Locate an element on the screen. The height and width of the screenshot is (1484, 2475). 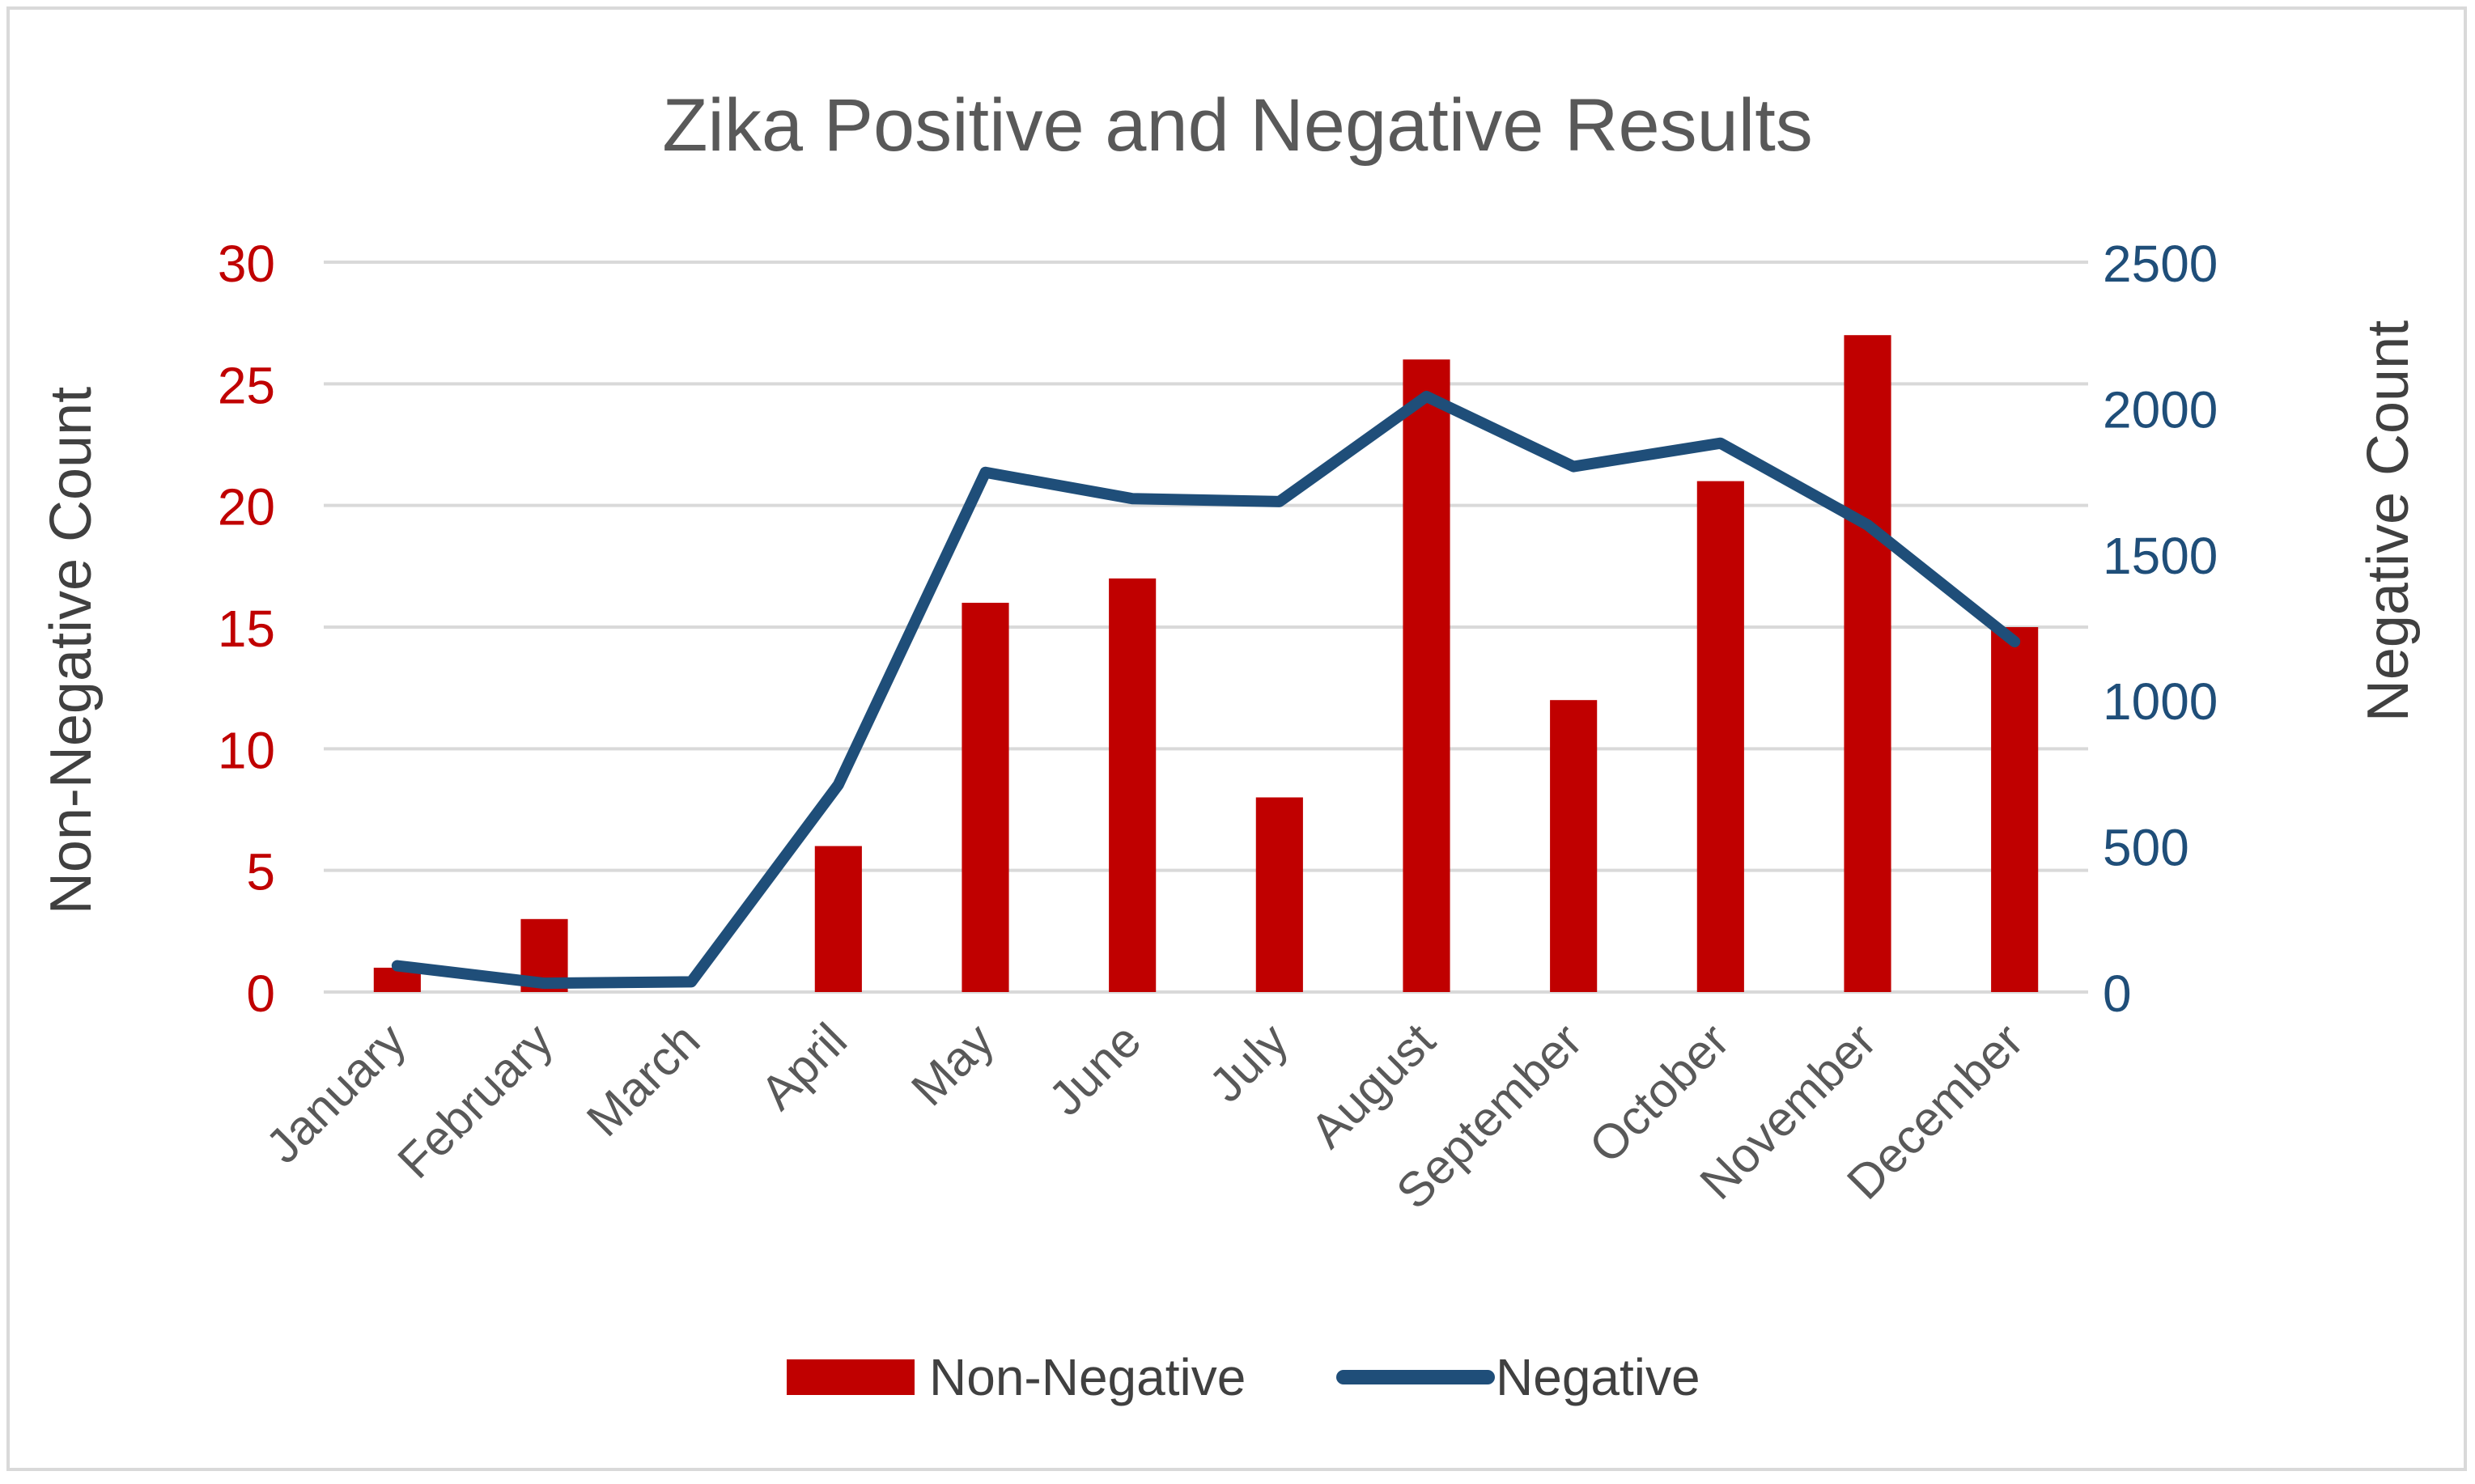
right-tick-label: 2000 is located at coordinates (2160, 409).